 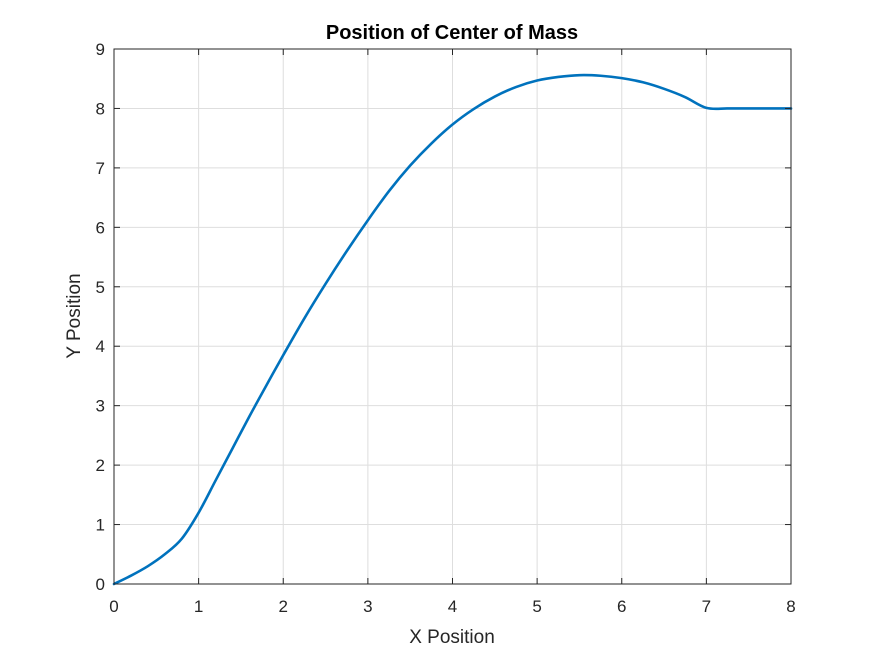 I want to click on y-axis-label: Y Position, so click(x=74, y=315).